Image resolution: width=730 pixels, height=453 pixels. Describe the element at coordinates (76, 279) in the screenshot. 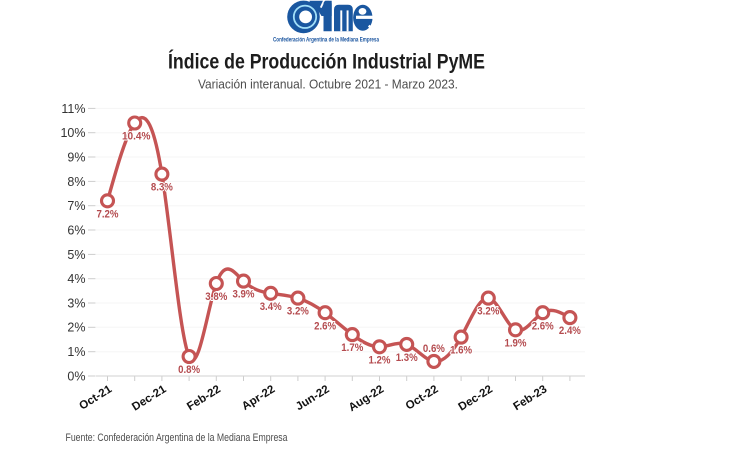

I see `svg-text: 4%` at that location.